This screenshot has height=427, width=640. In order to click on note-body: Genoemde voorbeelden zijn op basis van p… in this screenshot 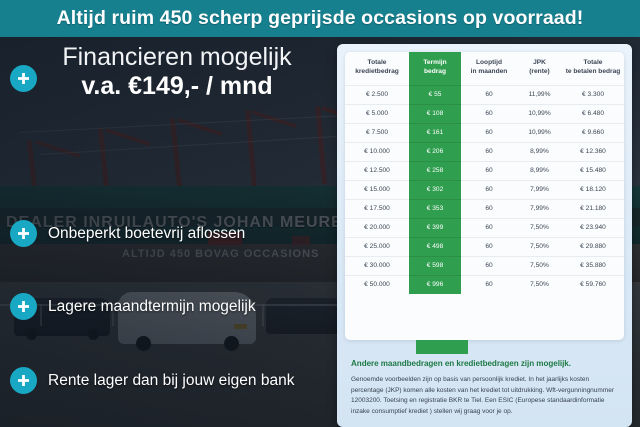, I will do `click(483, 395)`.